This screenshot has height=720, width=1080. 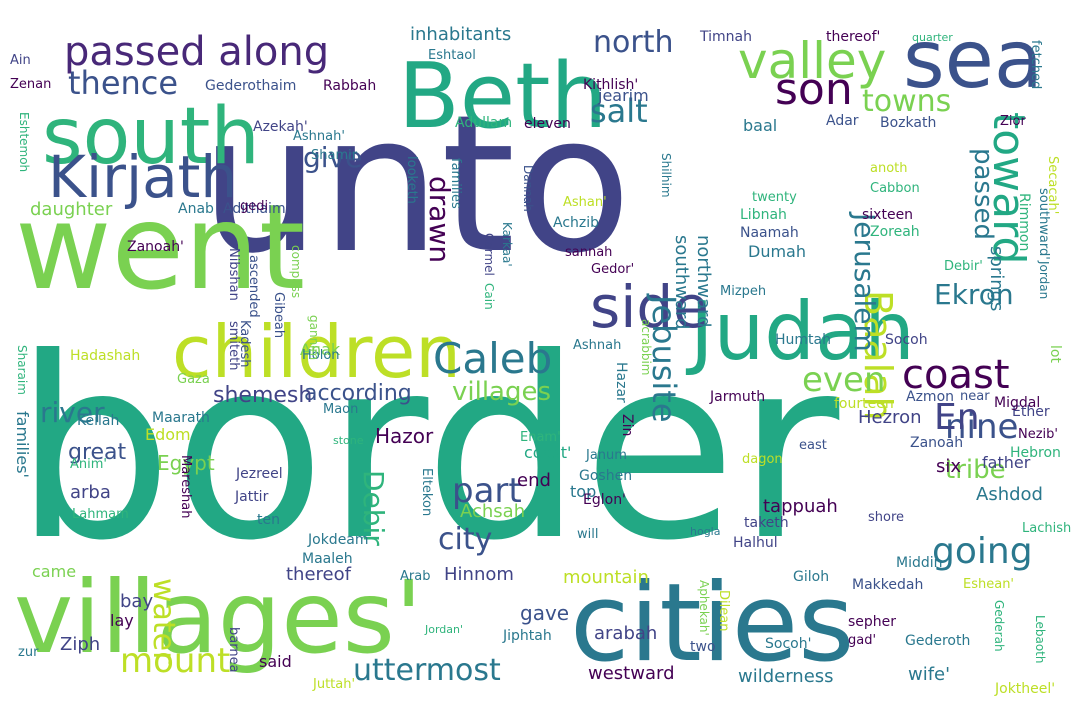 I want to click on word: Hezron, so click(x=890, y=417).